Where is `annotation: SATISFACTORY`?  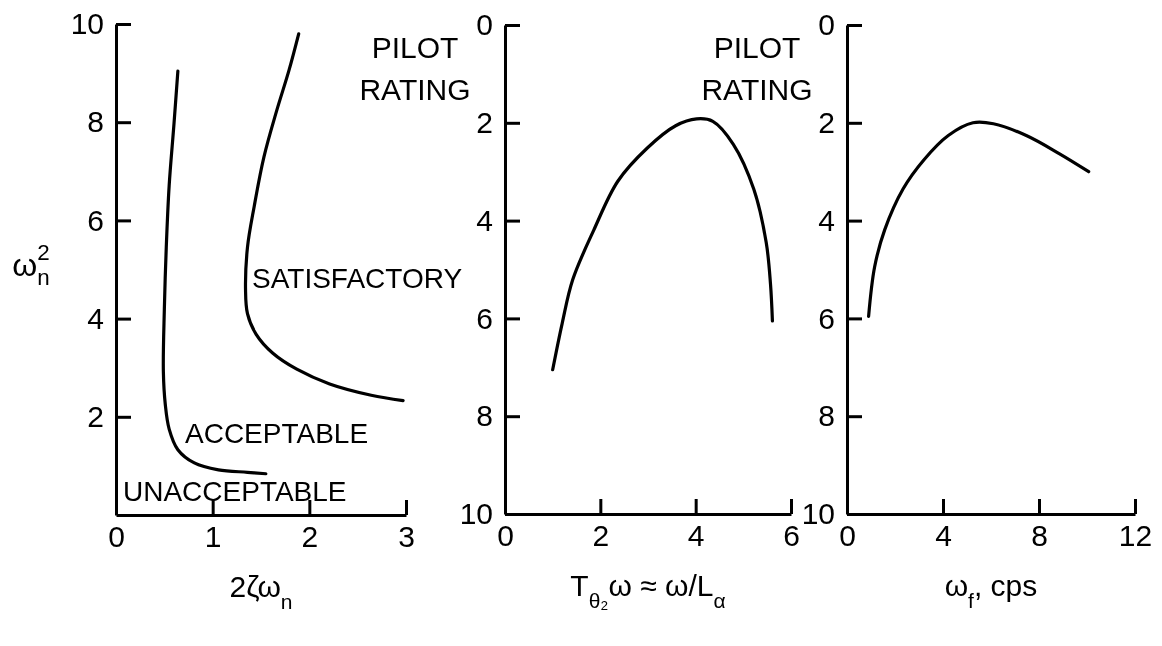
annotation: SATISFACTORY is located at coordinates (357, 278).